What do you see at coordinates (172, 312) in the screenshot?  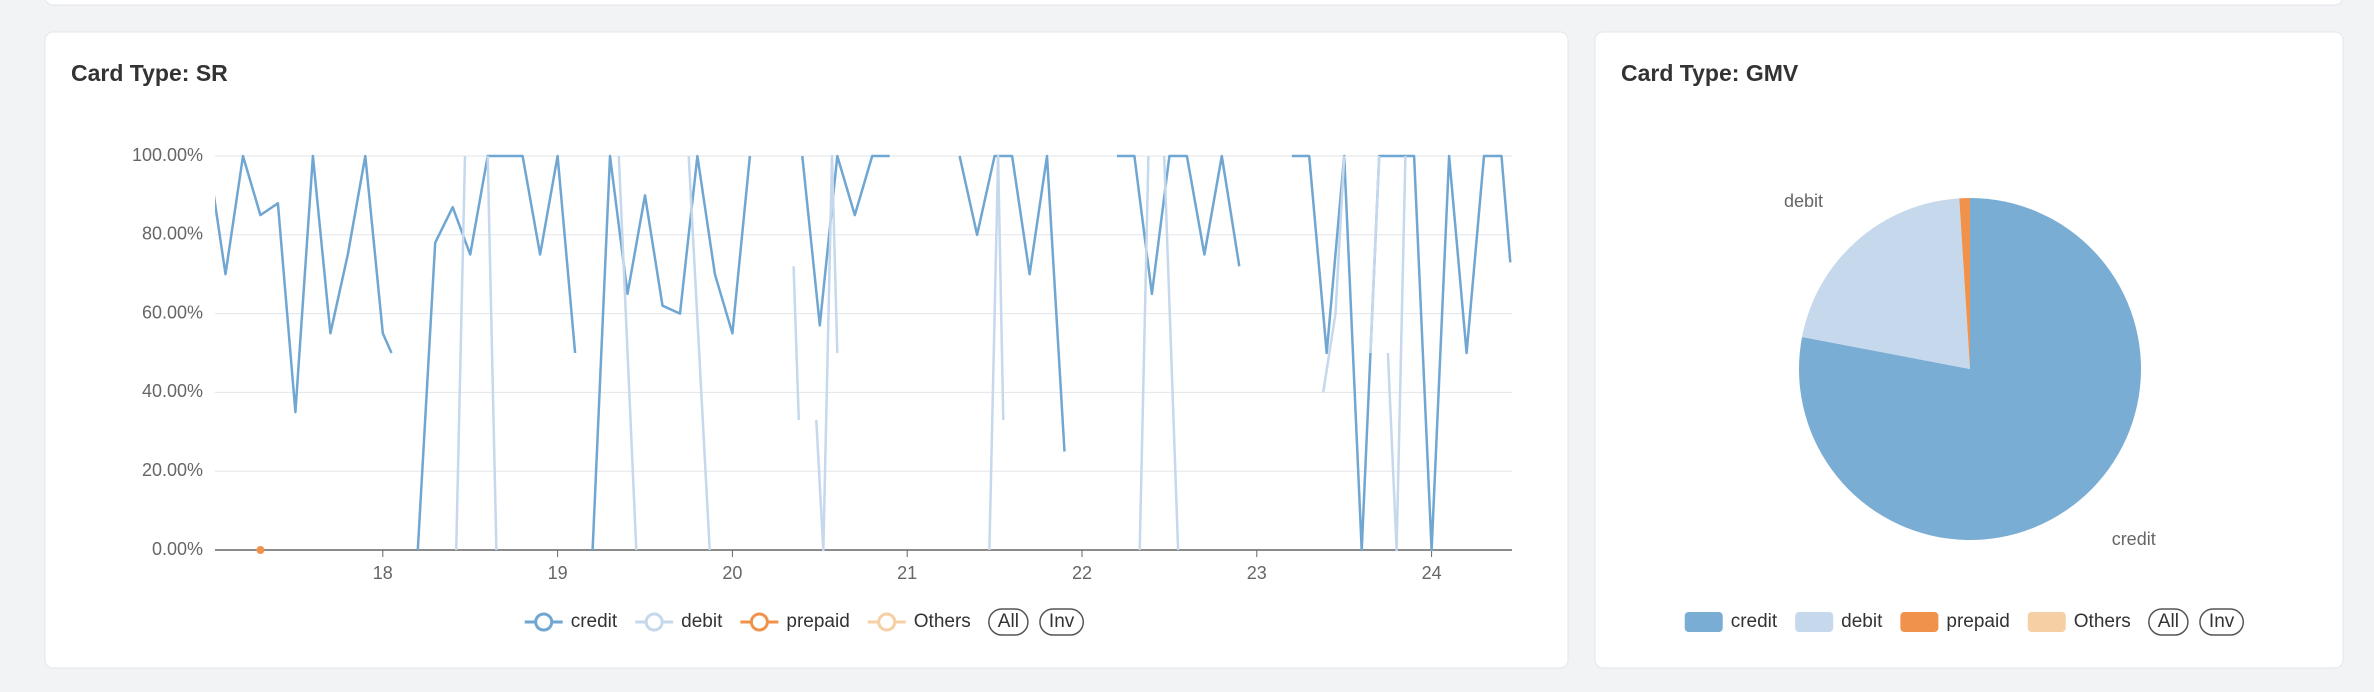 I see `y-tick-label: 60.00%` at bounding box center [172, 312].